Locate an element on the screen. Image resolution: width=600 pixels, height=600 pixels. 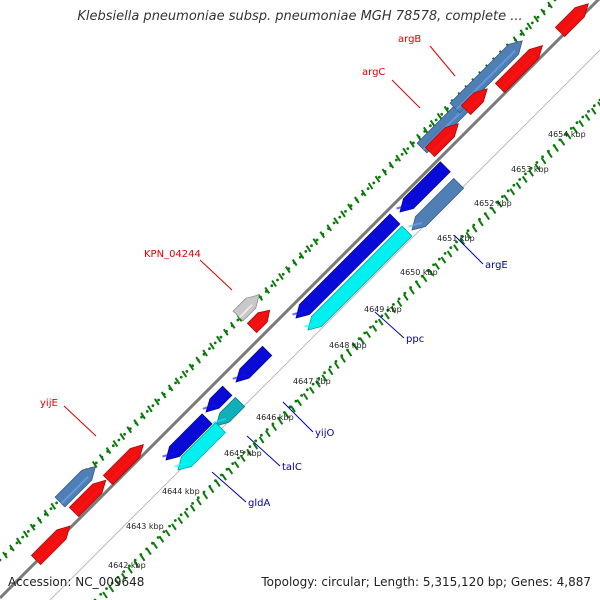
gene-yijO-blue is located at coordinates (252, 364).